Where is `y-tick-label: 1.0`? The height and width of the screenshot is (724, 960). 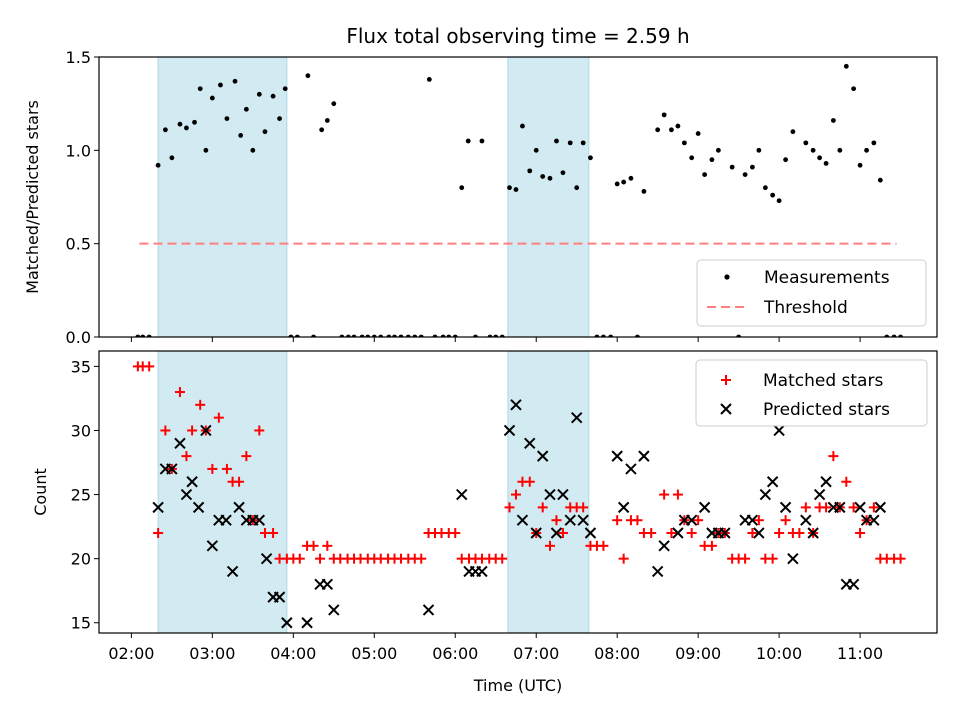
y-tick-label: 1.0 is located at coordinates (78, 150).